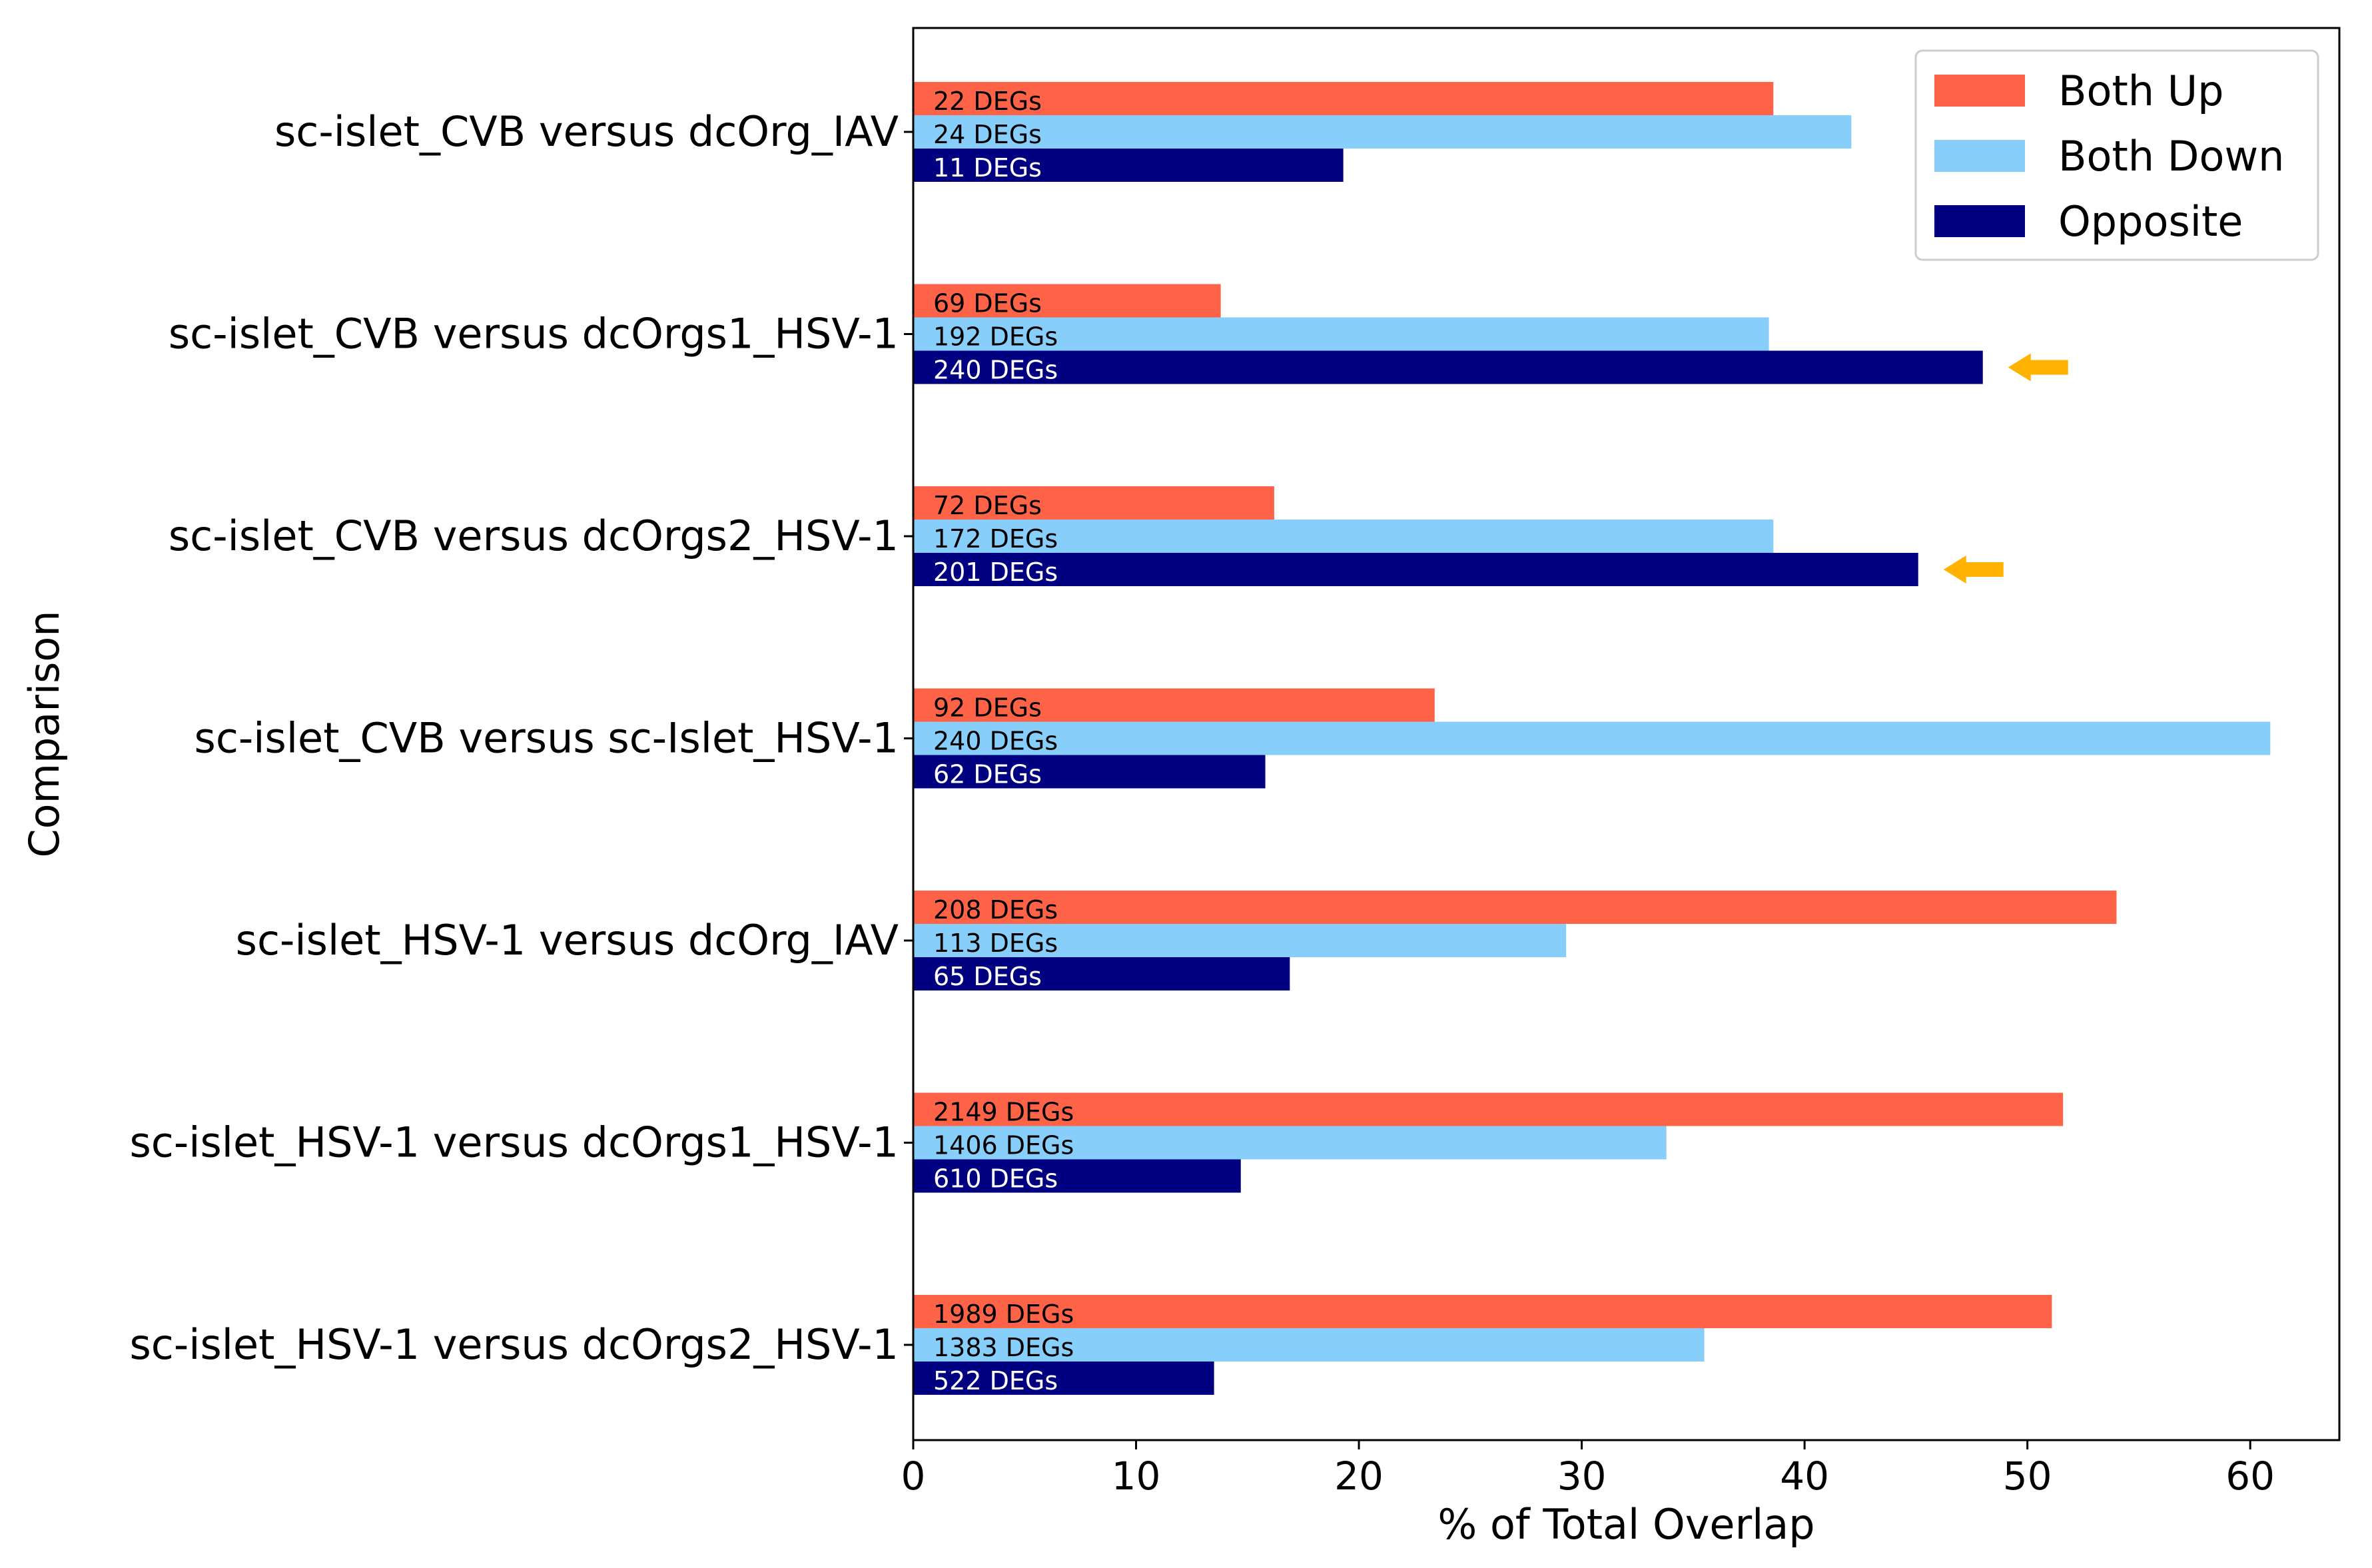  Describe the element at coordinates (1004, 1112) in the screenshot. I see `bar-data-label: 2149 DEGs` at that location.